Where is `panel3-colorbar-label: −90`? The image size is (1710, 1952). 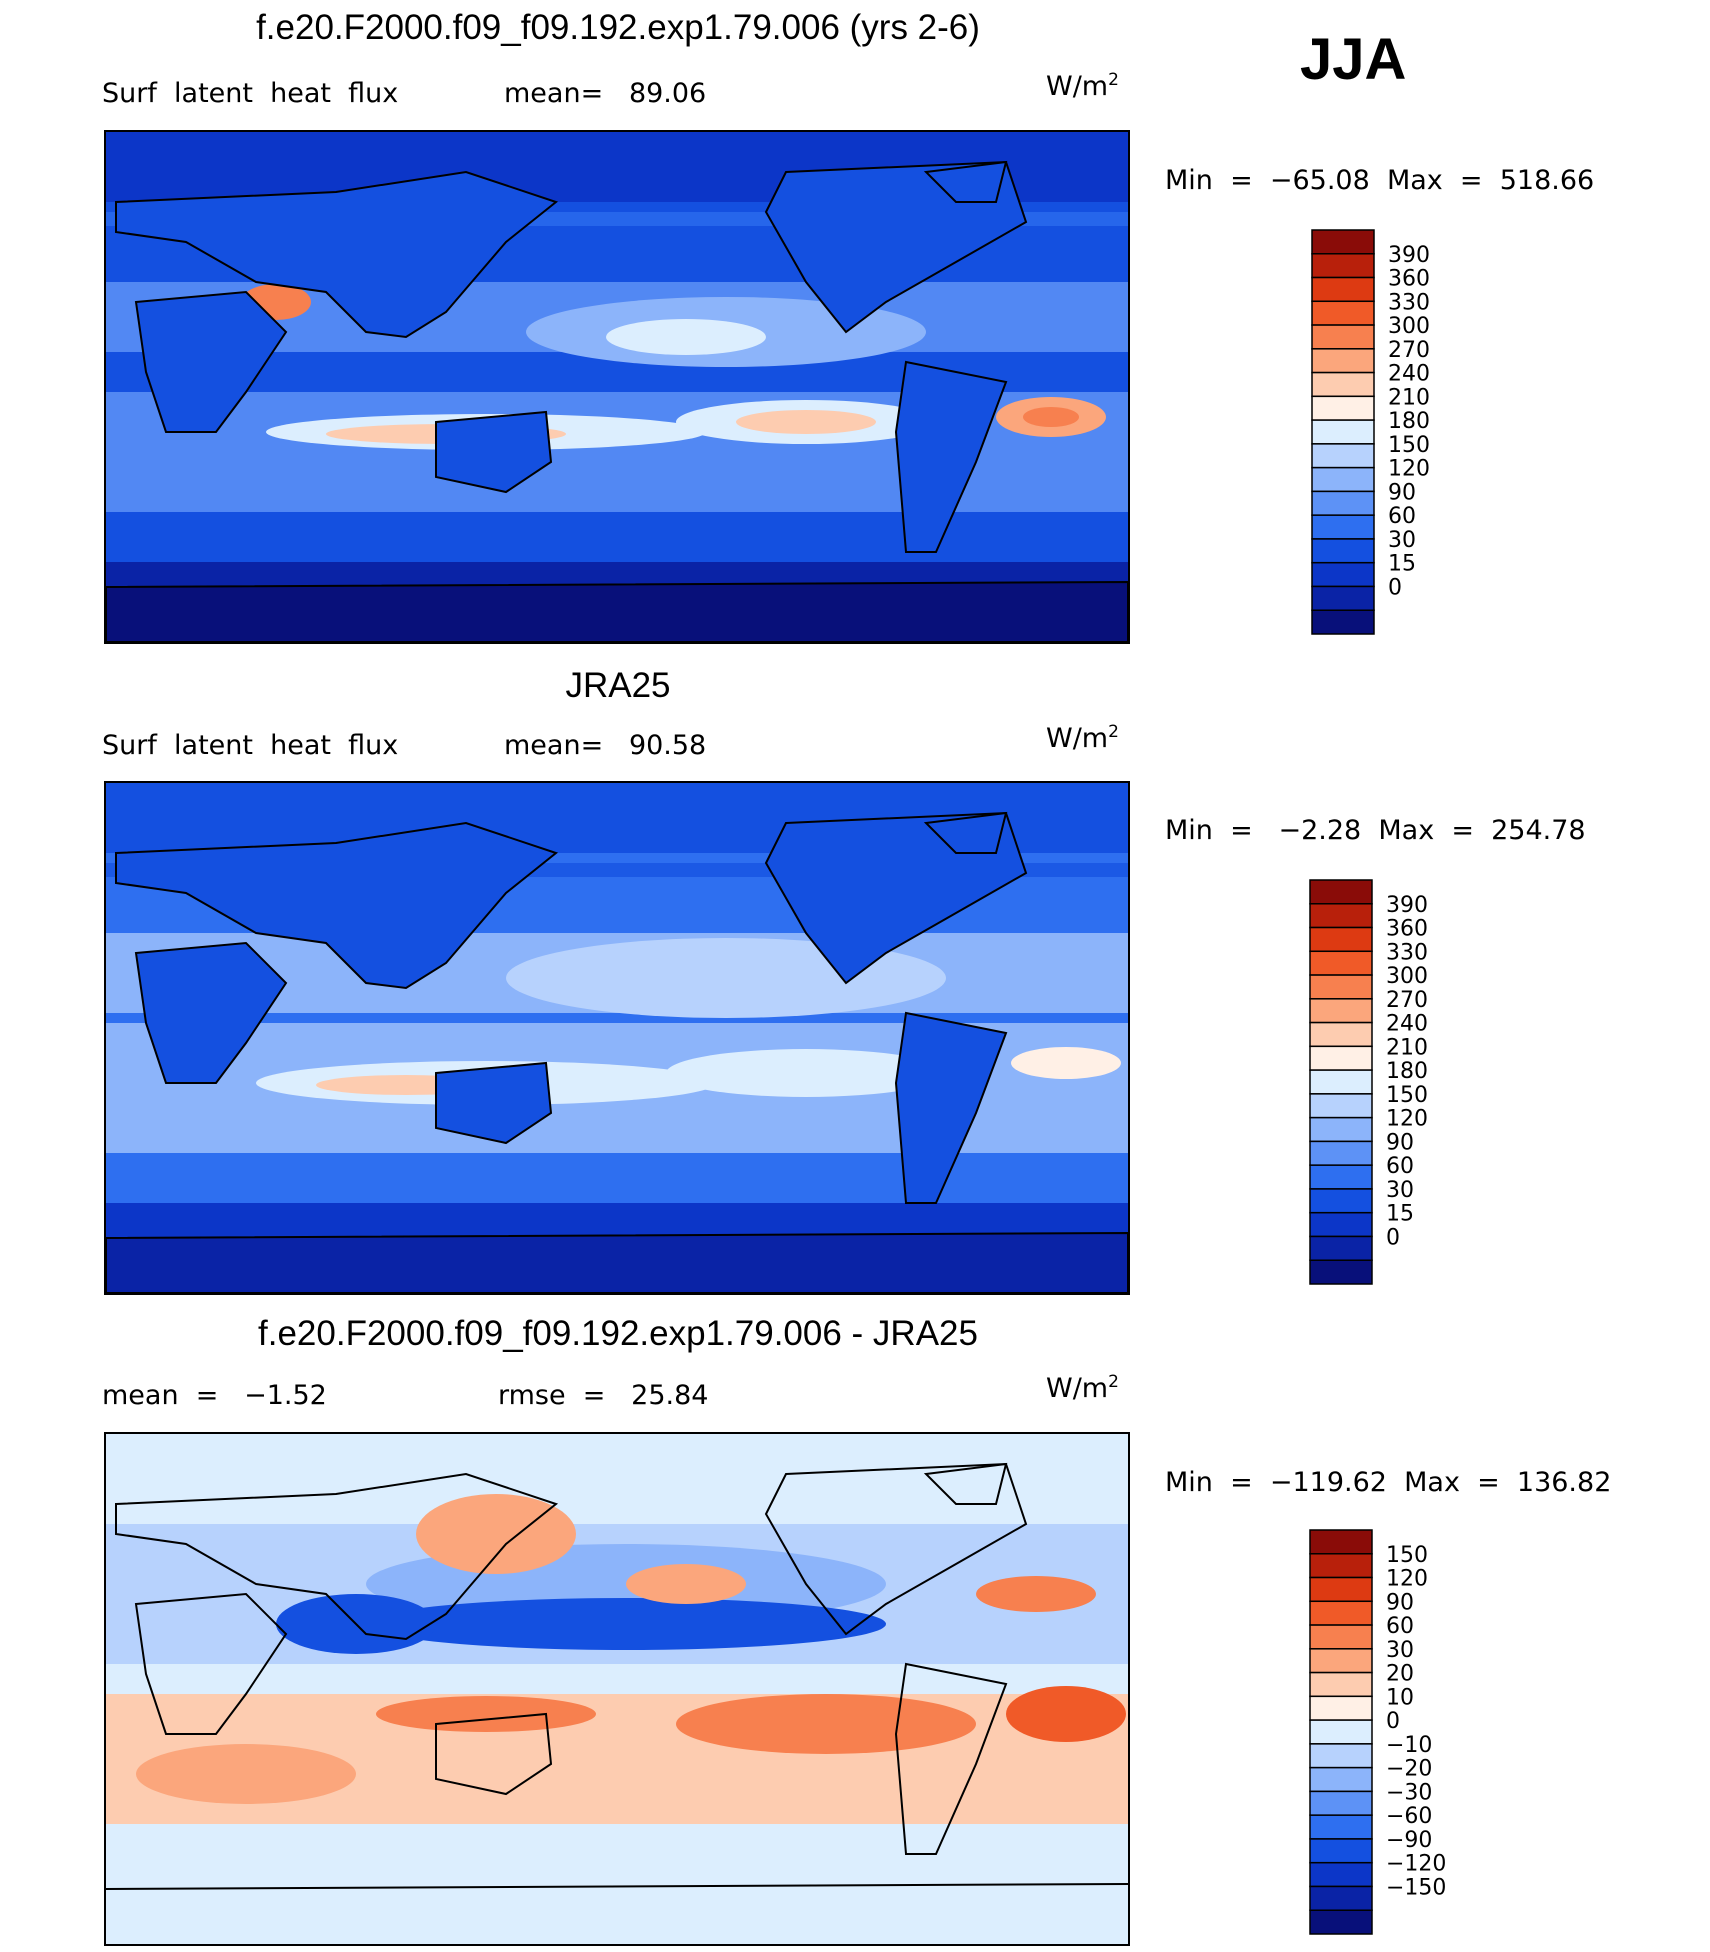 panel3-colorbar-label: −90 is located at coordinates (1409, 1840).